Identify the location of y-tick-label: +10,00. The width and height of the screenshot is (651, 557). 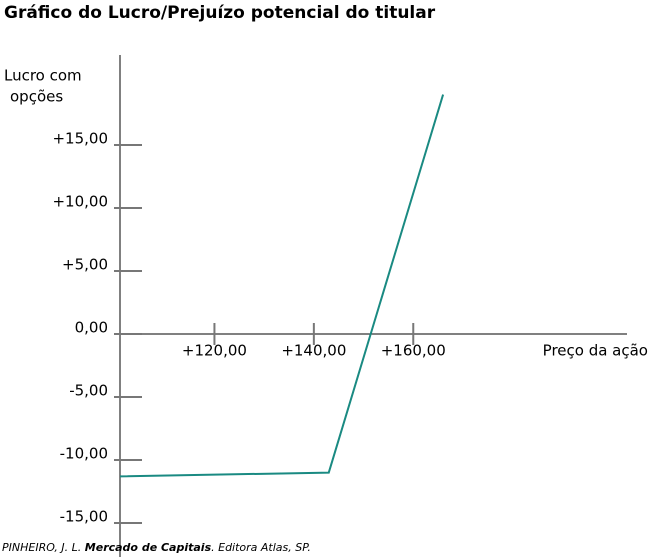
(80, 202).